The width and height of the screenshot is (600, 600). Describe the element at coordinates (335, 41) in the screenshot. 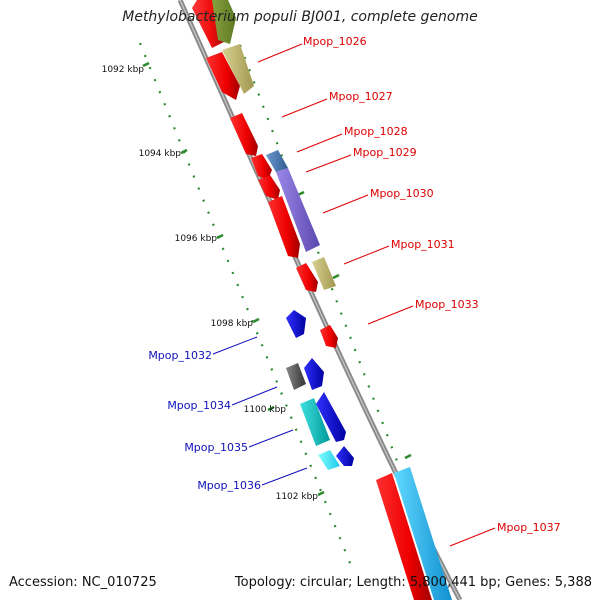

I see `gene-label: Mpop_1026` at that location.